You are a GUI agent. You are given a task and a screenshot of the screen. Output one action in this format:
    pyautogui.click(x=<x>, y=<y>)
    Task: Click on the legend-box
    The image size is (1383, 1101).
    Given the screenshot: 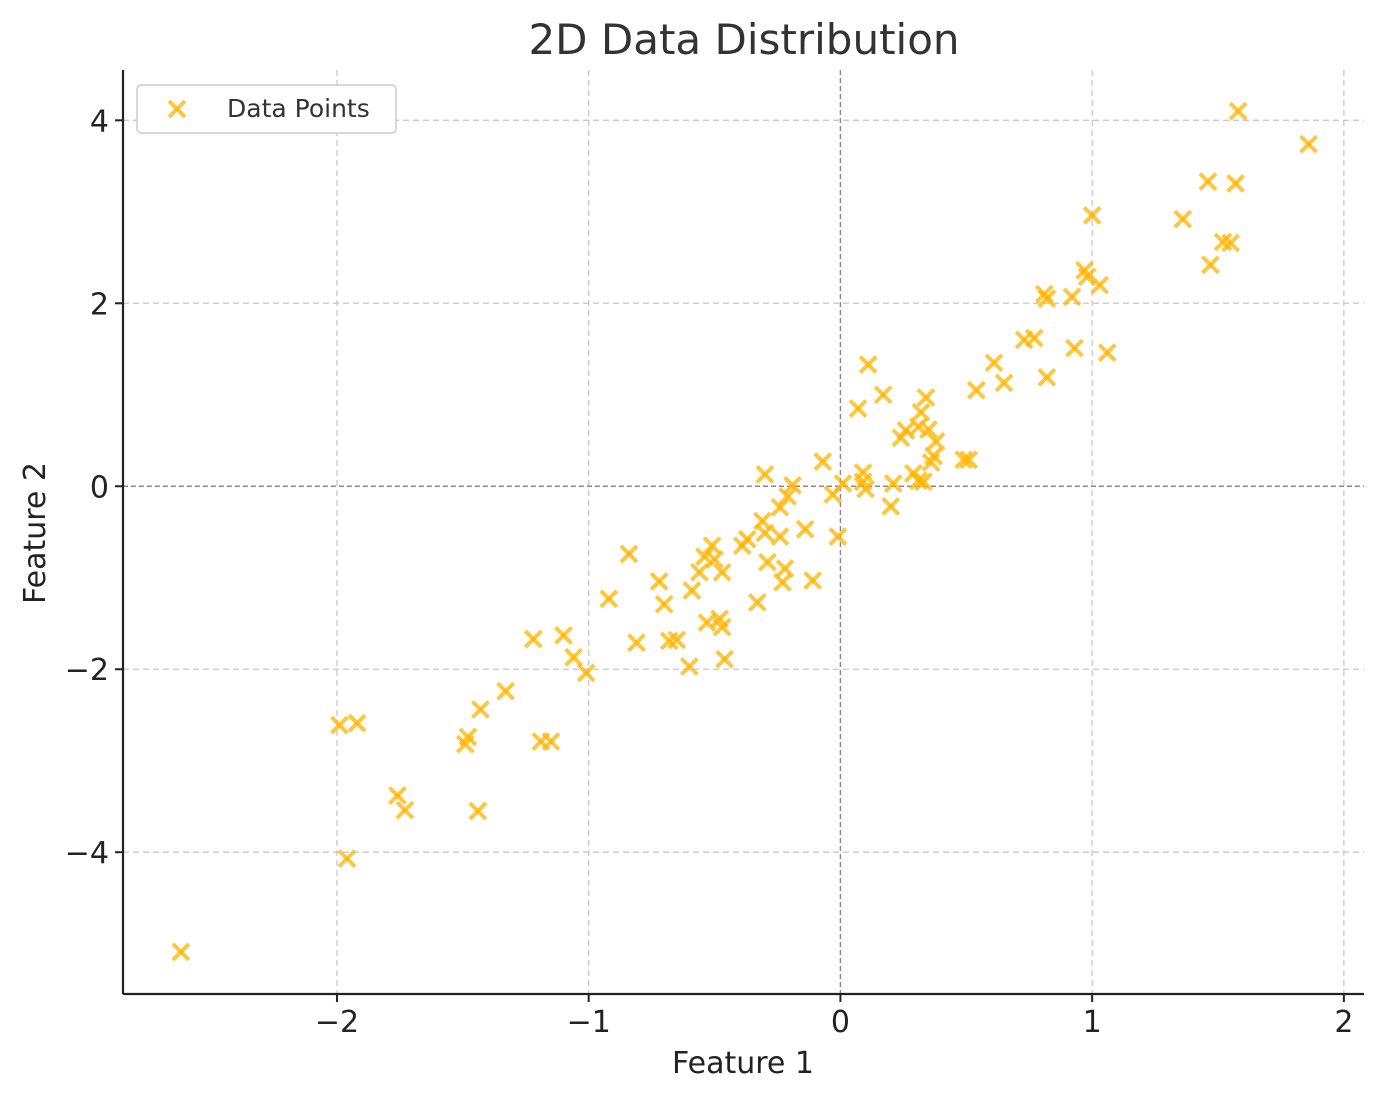 What is the action you would take?
    pyautogui.click(x=266, y=109)
    